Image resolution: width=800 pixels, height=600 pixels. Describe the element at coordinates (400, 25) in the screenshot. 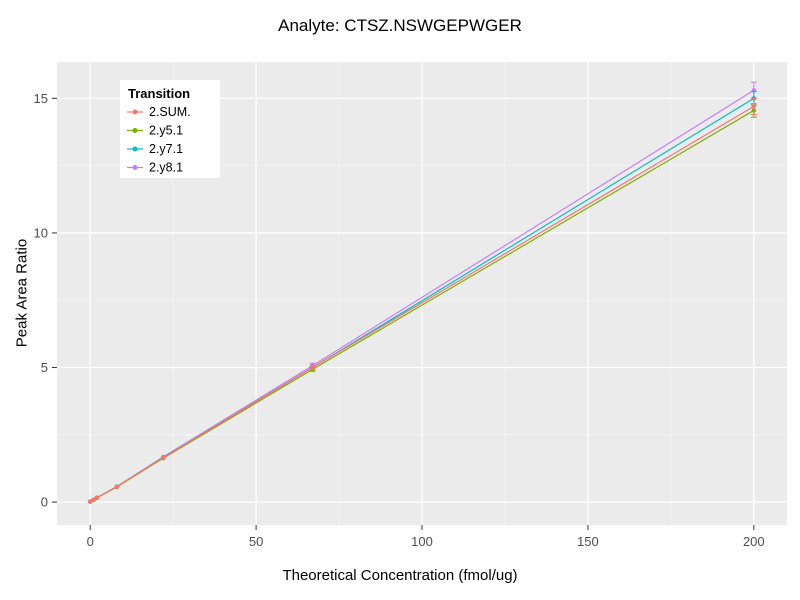

I see `chart-title: Analyte: CTSZ.NSWGEPWGER` at that location.